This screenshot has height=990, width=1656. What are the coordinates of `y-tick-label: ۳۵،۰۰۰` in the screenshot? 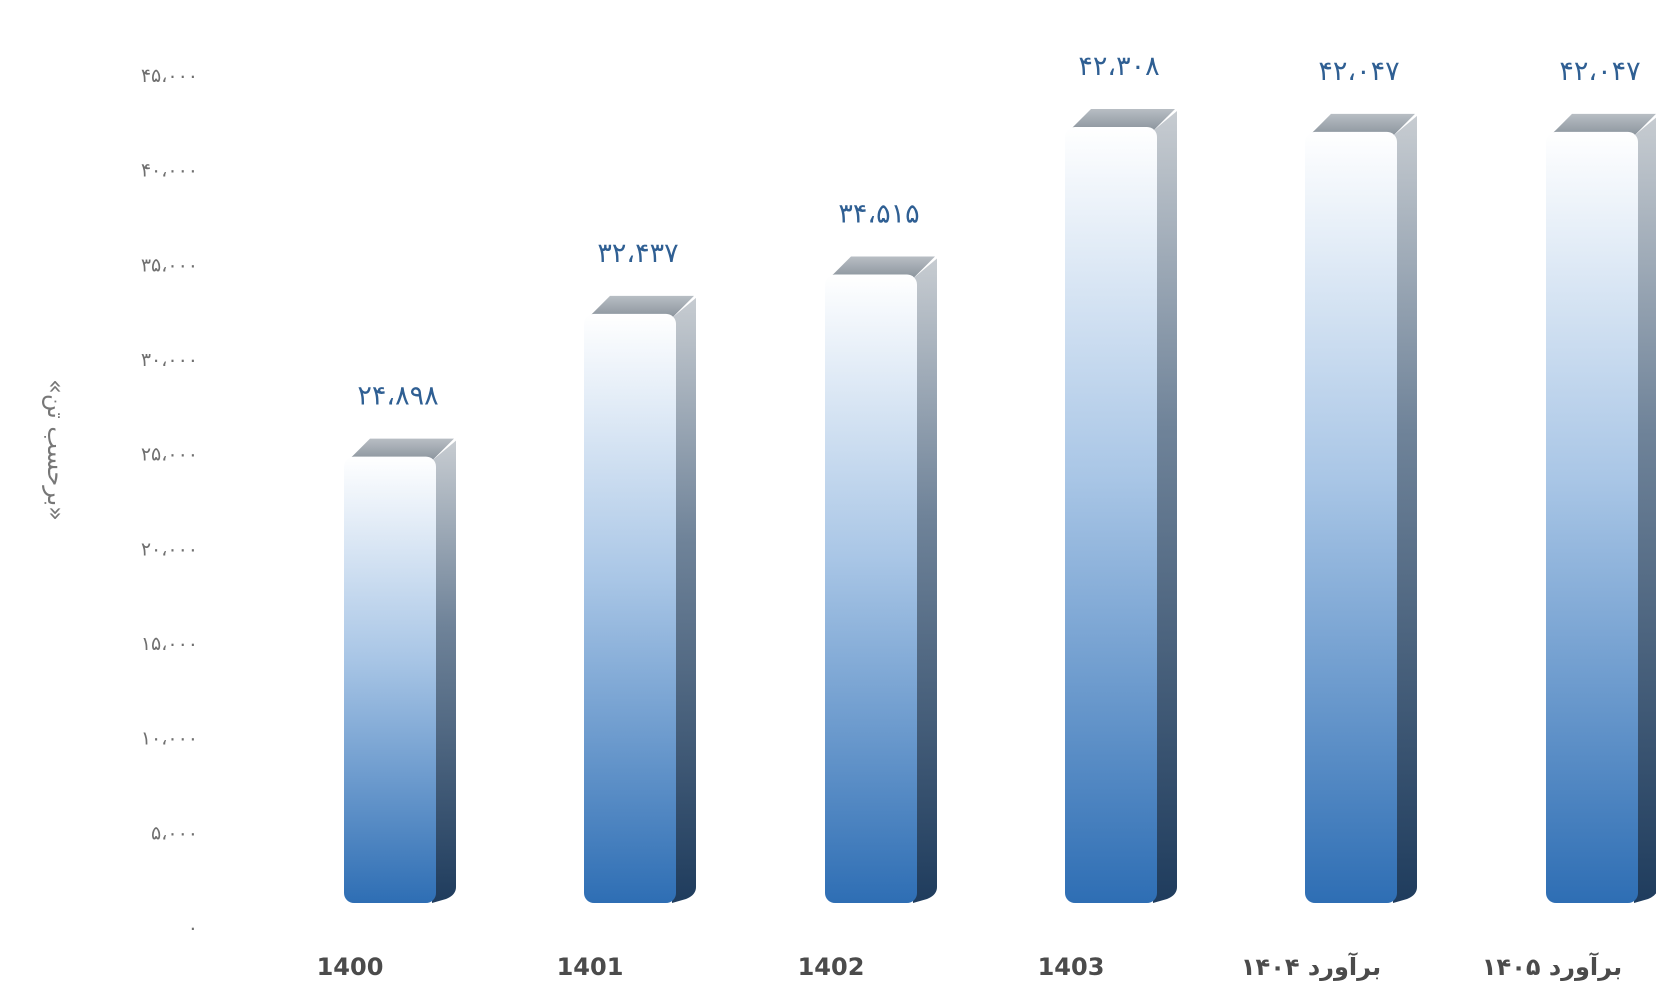 It's located at (169, 265).